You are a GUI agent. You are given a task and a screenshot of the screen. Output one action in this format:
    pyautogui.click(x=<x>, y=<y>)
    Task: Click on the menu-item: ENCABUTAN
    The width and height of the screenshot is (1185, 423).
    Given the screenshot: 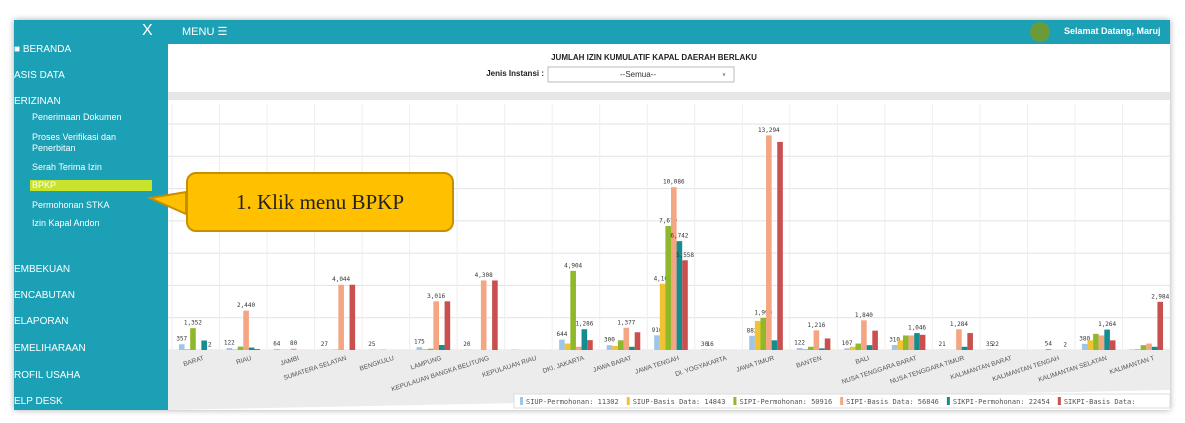 What is the action you would take?
    pyautogui.click(x=44, y=295)
    